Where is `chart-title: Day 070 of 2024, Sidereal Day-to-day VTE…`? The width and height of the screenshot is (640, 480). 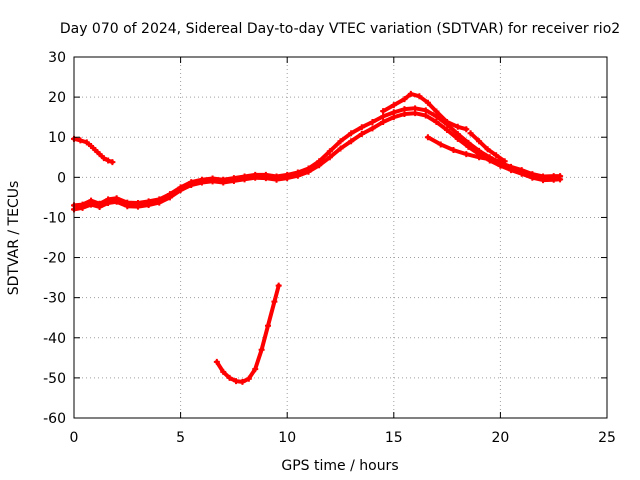 chart-title: Day 070 of 2024, Sidereal Day-to-day VTE… is located at coordinates (340, 29).